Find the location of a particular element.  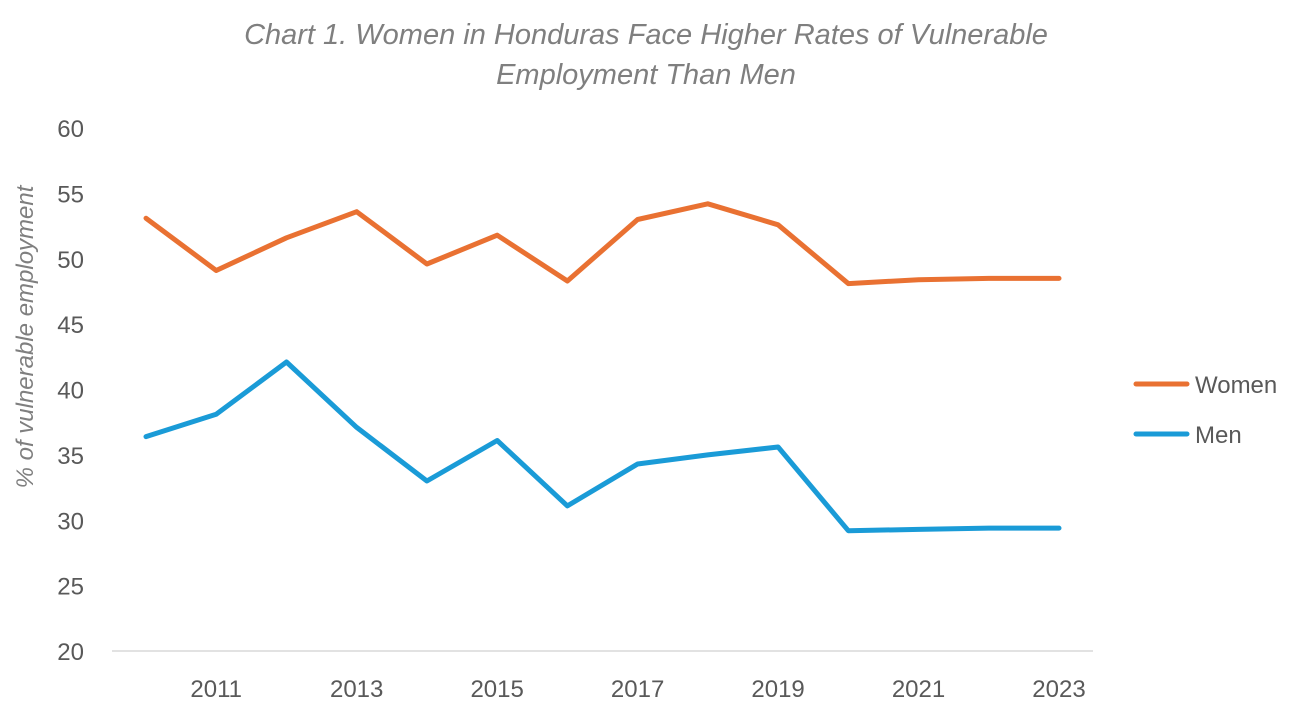

y-tick-label: 50 is located at coordinates (70, 260).